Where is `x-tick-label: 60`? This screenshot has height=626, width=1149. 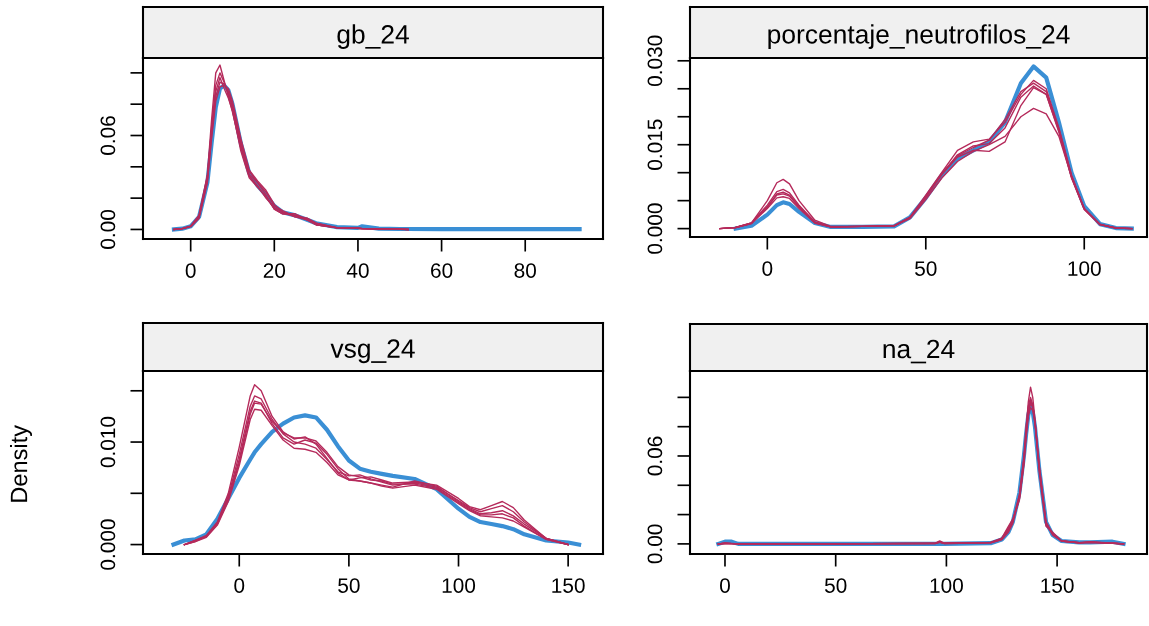
x-tick-label: 60 is located at coordinates (442, 270).